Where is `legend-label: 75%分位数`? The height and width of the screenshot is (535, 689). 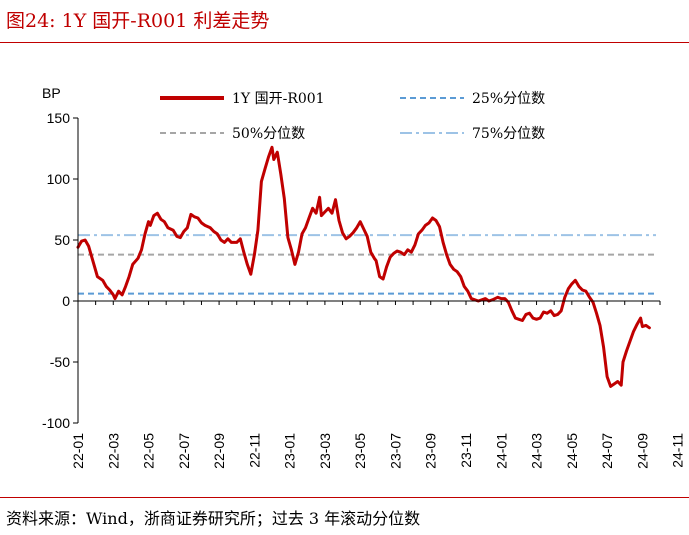 legend-label: 75%分位数 is located at coordinates (508, 134).